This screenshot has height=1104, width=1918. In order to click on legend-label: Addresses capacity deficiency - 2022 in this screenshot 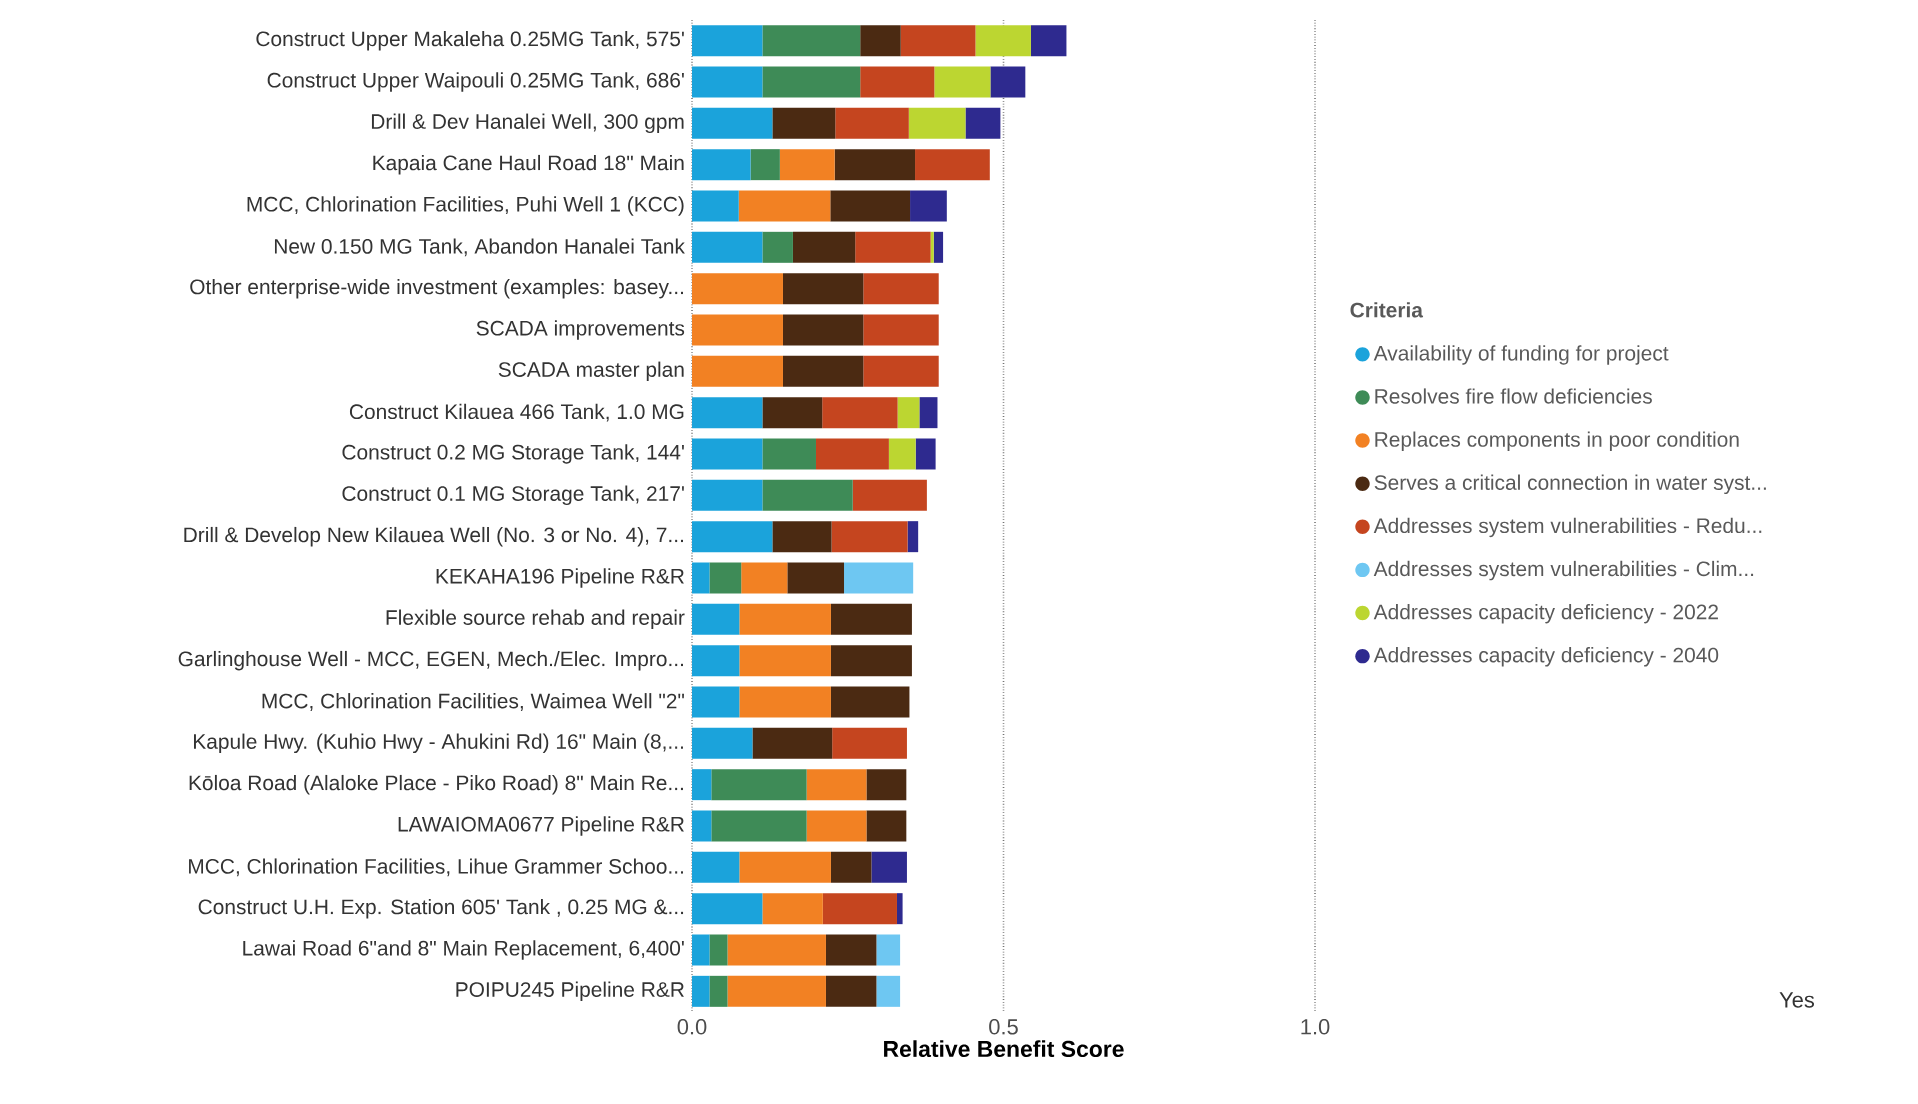, I will do `click(1545, 613)`.